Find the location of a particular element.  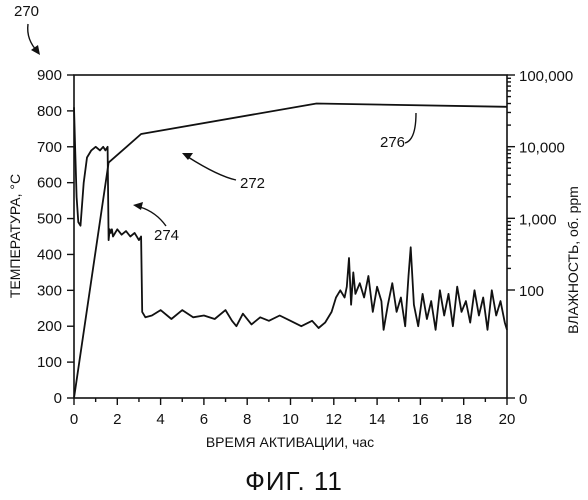

y-left-tick-label: 500 is located at coordinates (49, 219).